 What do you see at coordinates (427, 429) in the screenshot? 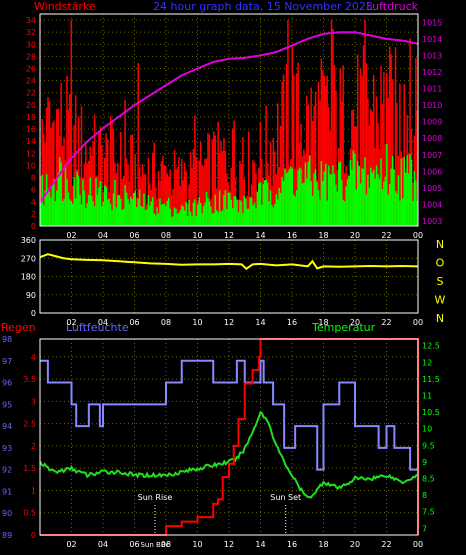
I see `temperature-y-tick-label: 10` at bounding box center [427, 429].